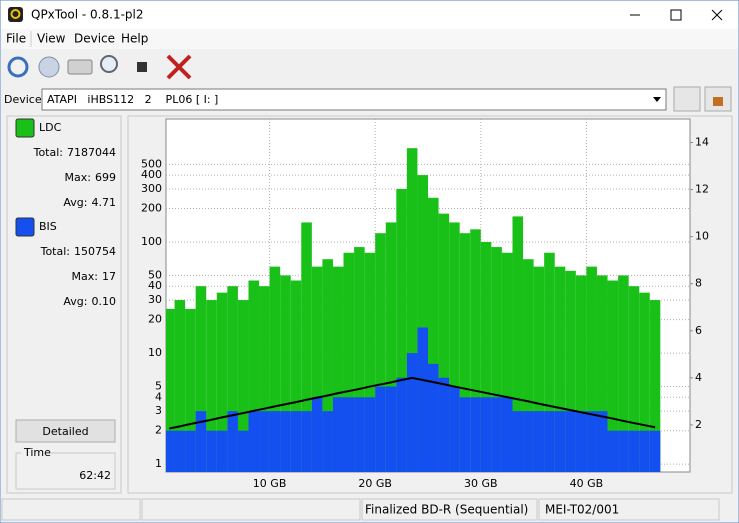 The width and height of the screenshot is (739, 523). Describe the element at coordinates (717, 15) in the screenshot. I see `close-button` at that location.